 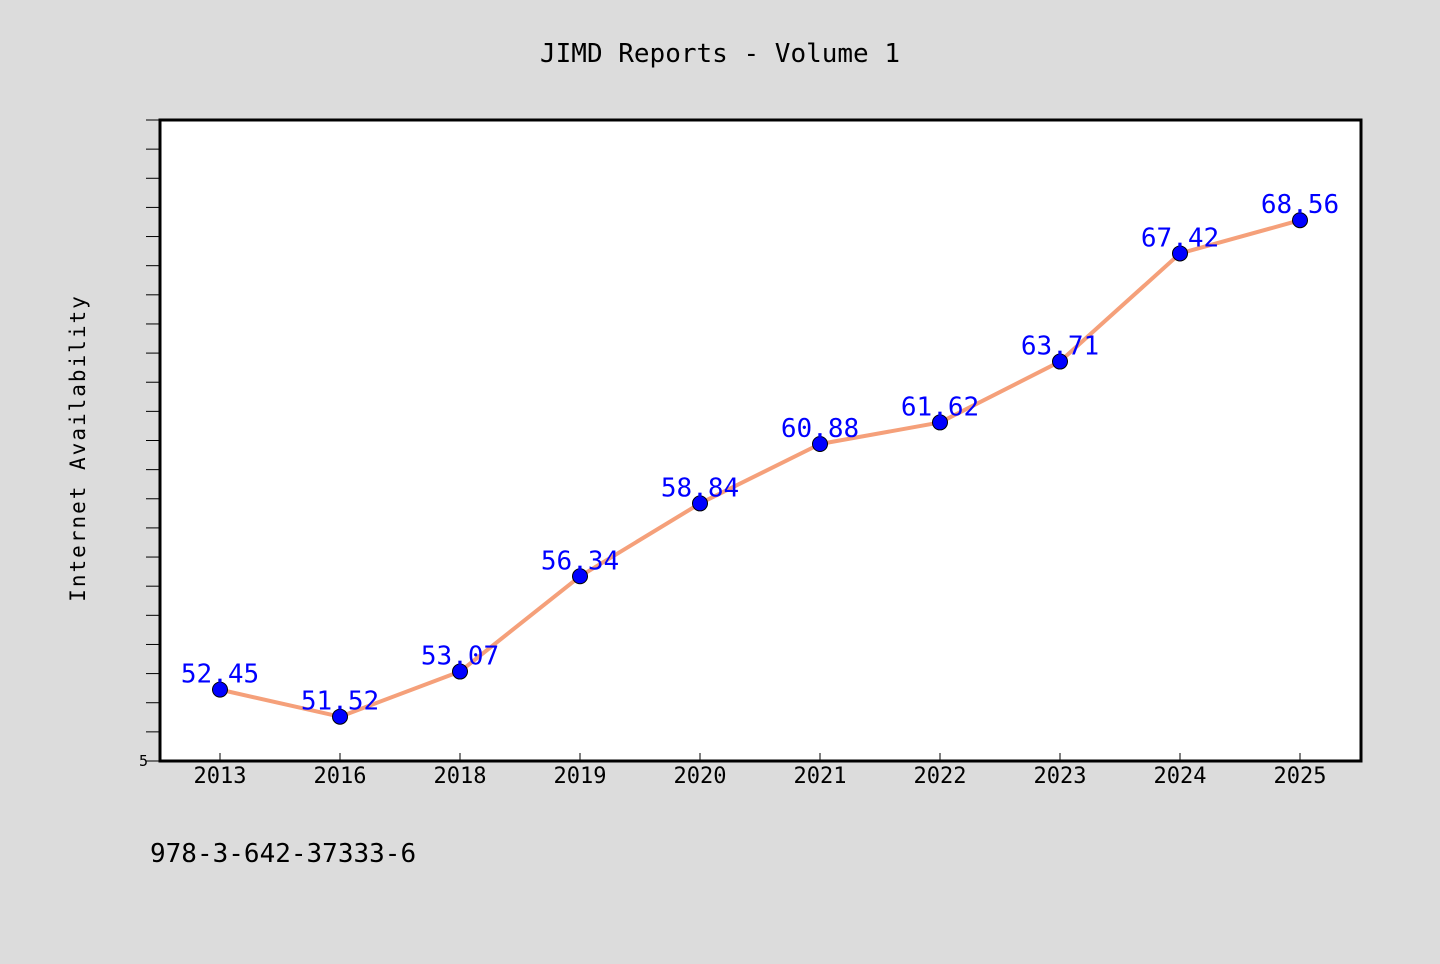 I want to click on data-label: 51.52, so click(x=340, y=702).